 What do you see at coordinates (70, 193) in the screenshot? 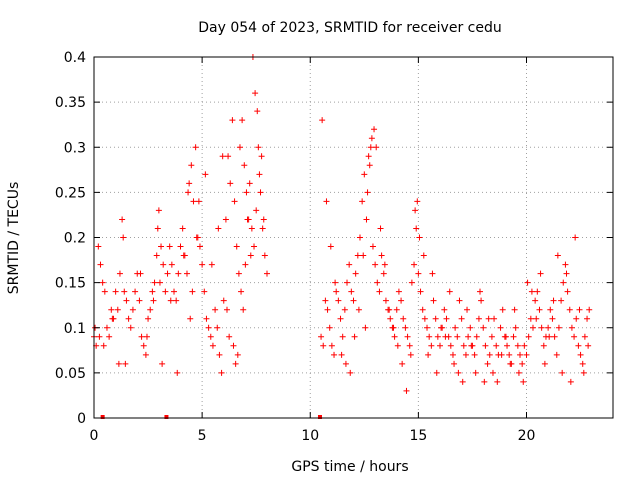
I see `y-tick-label: 0.25` at bounding box center [70, 193].